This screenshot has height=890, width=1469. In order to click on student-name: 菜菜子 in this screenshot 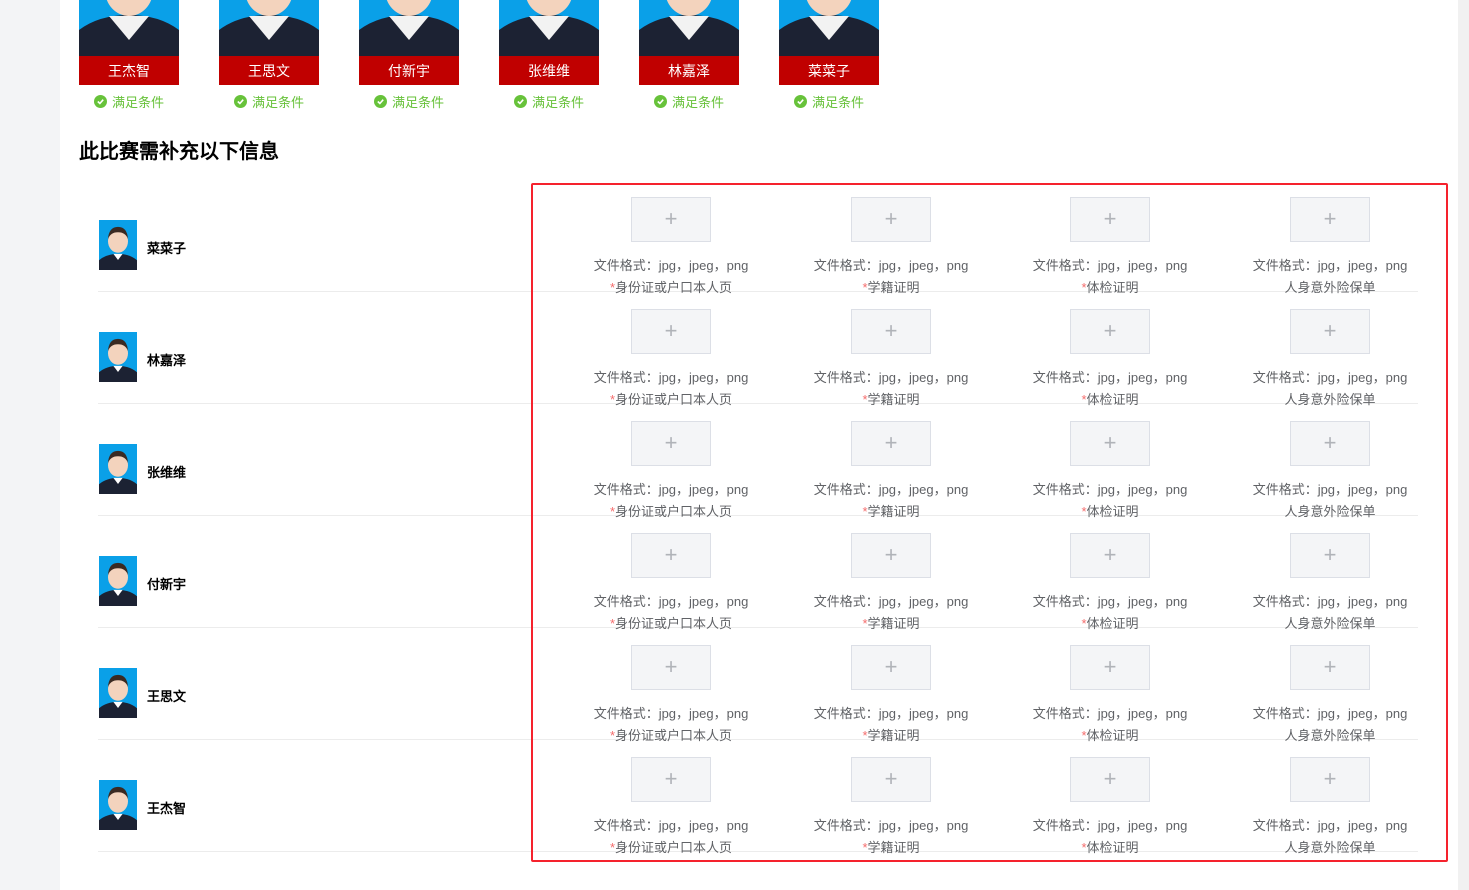, I will do `click(167, 248)`.